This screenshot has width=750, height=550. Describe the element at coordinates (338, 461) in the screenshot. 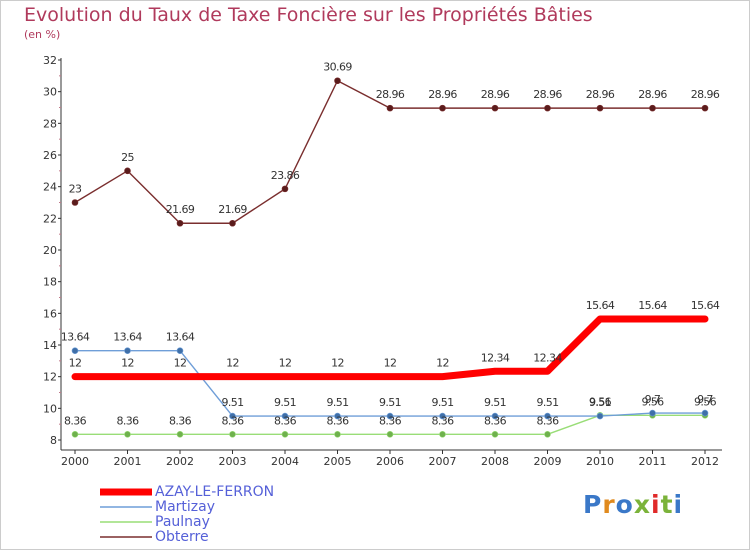

I see `x-tick-label: 2005` at that location.